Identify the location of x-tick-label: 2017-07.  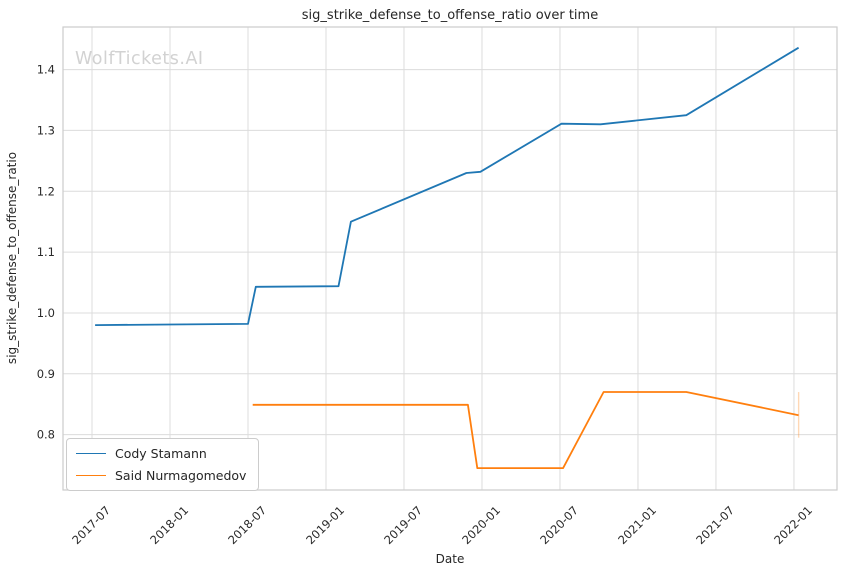
(91, 525).